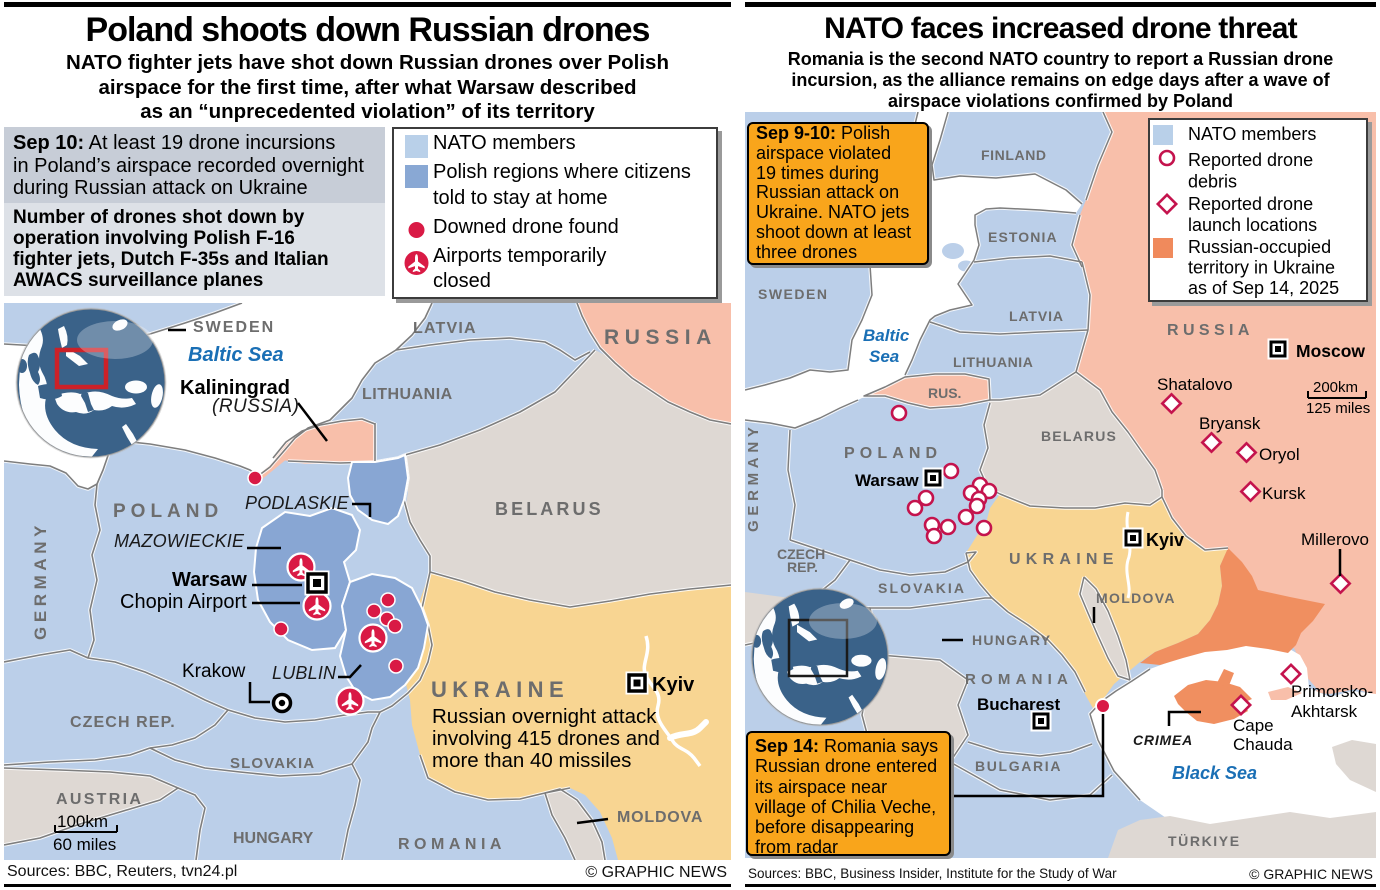  What do you see at coordinates (297, 503) in the screenshot?
I see `svg-text: PODLASKIE` at bounding box center [297, 503].